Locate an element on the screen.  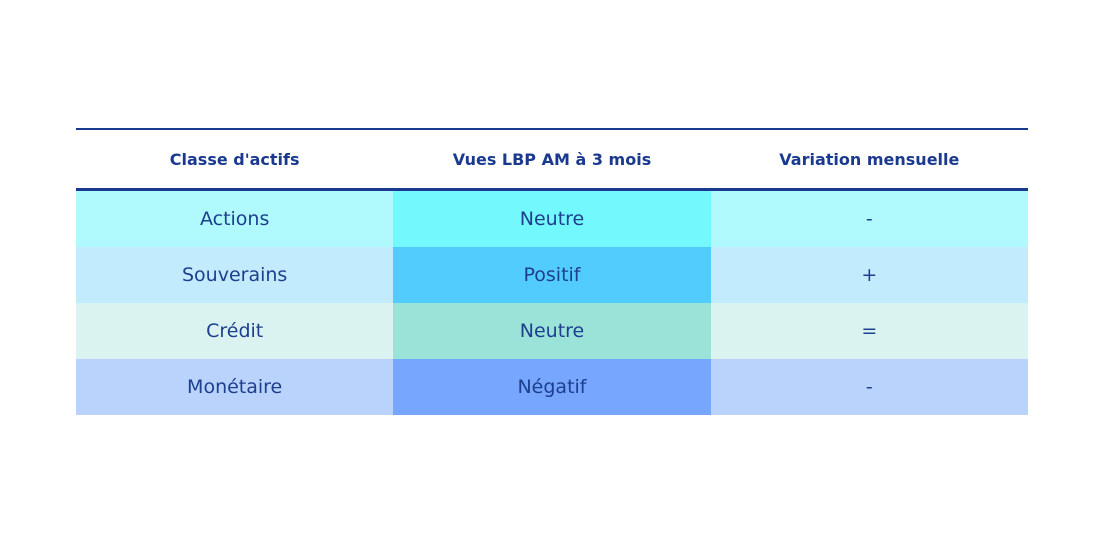
table-cell: Actions is located at coordinates (235, 218).